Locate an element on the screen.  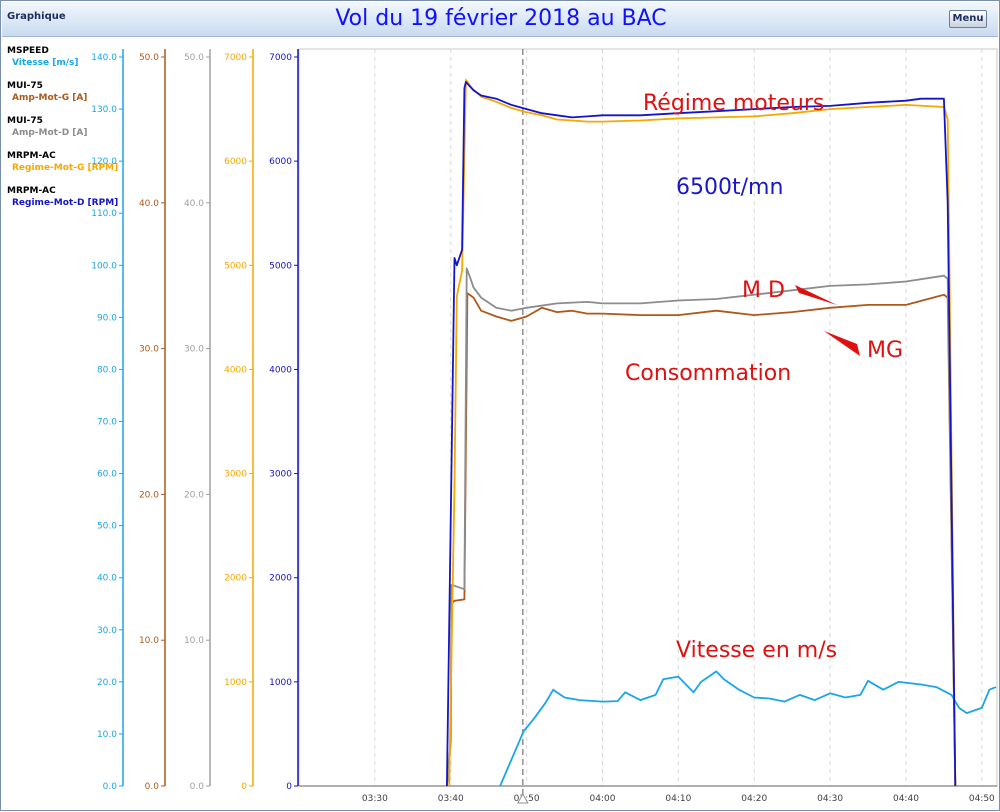
x-tick-label: 04:40 is located at coordinates (906, 799).